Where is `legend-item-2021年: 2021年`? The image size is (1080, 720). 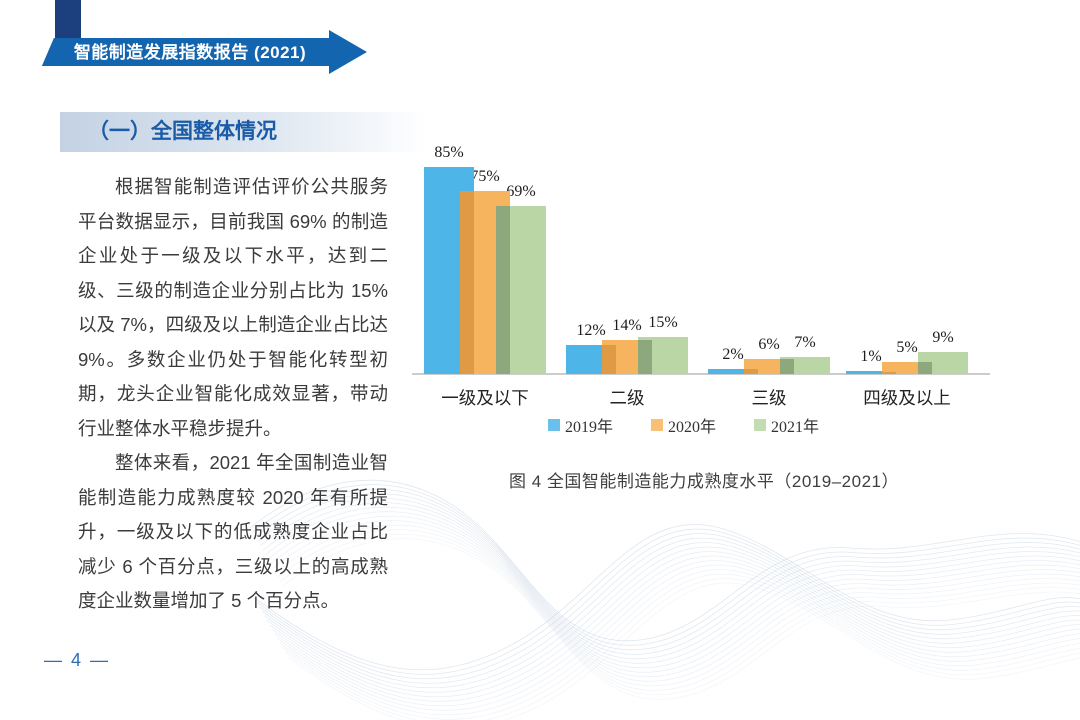
legend-item-2021年: 2021年 is located at coordinates (786, 425).